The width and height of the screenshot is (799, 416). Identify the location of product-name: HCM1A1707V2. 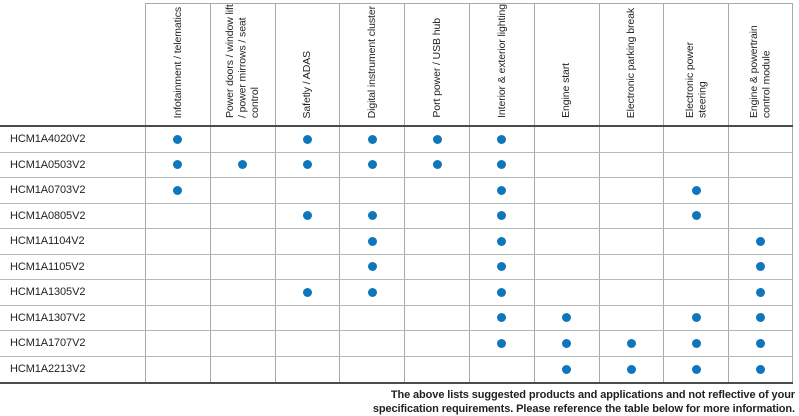
(72, 343).